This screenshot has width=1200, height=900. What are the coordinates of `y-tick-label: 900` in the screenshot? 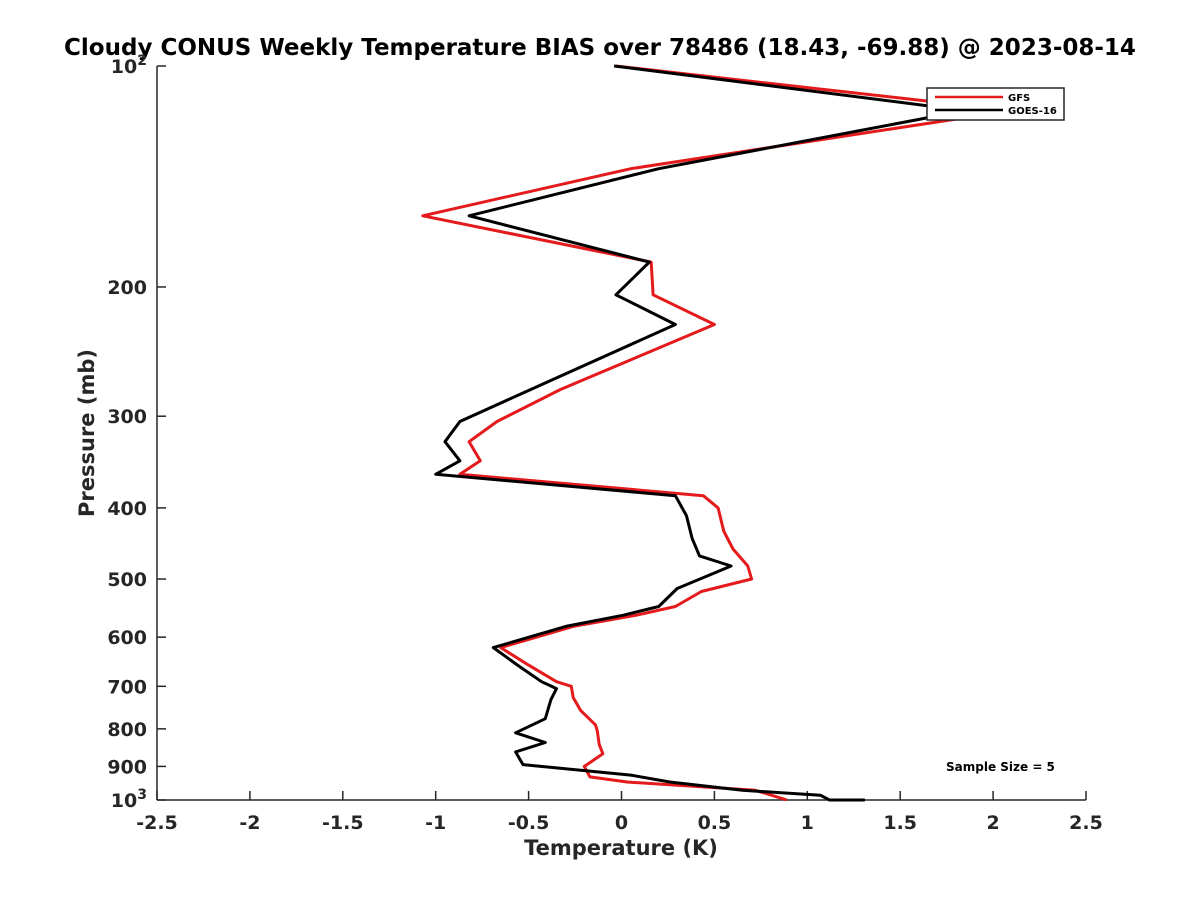 It's located at (127, 767).